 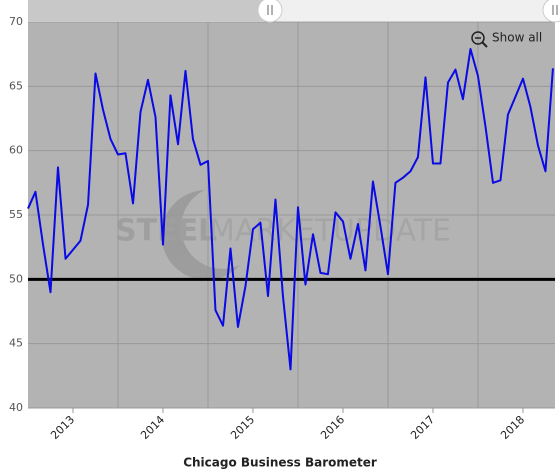 What do you see at coordinates (16, 85) in the screenshot?
I see `y-tick-label: 65` at bounding box center [16, 85].